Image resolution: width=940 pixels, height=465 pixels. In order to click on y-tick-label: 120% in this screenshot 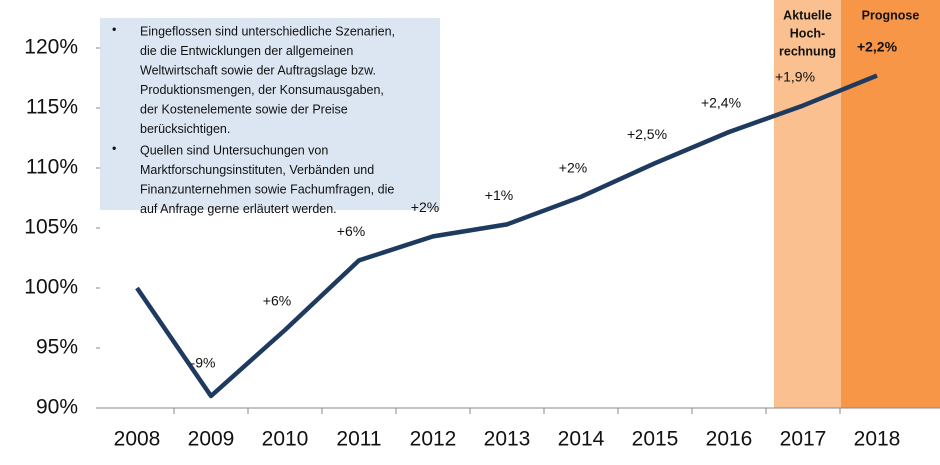, I will do `click(51, 47)`.